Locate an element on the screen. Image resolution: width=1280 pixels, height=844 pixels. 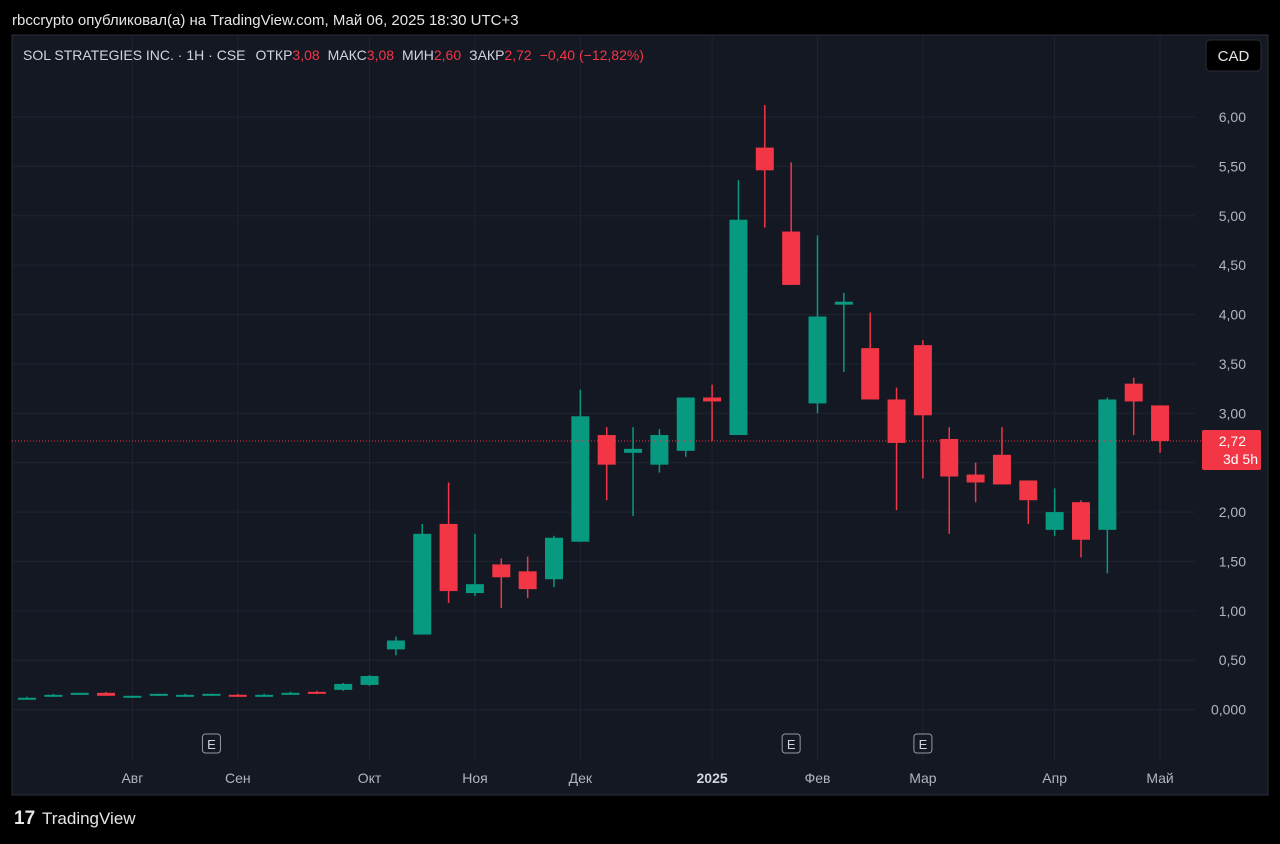
chart-title: SOL STRATEGIES INC. · 1H · CSE is located at coordinates (134, 55).